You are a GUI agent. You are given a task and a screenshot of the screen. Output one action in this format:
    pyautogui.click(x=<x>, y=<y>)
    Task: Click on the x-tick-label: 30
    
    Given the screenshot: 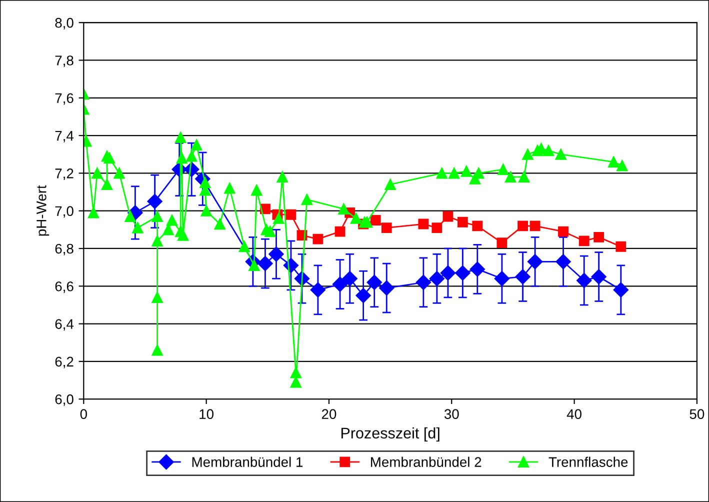 What is the action you would take?
    pyautogui.click(x=451, y=414)
    